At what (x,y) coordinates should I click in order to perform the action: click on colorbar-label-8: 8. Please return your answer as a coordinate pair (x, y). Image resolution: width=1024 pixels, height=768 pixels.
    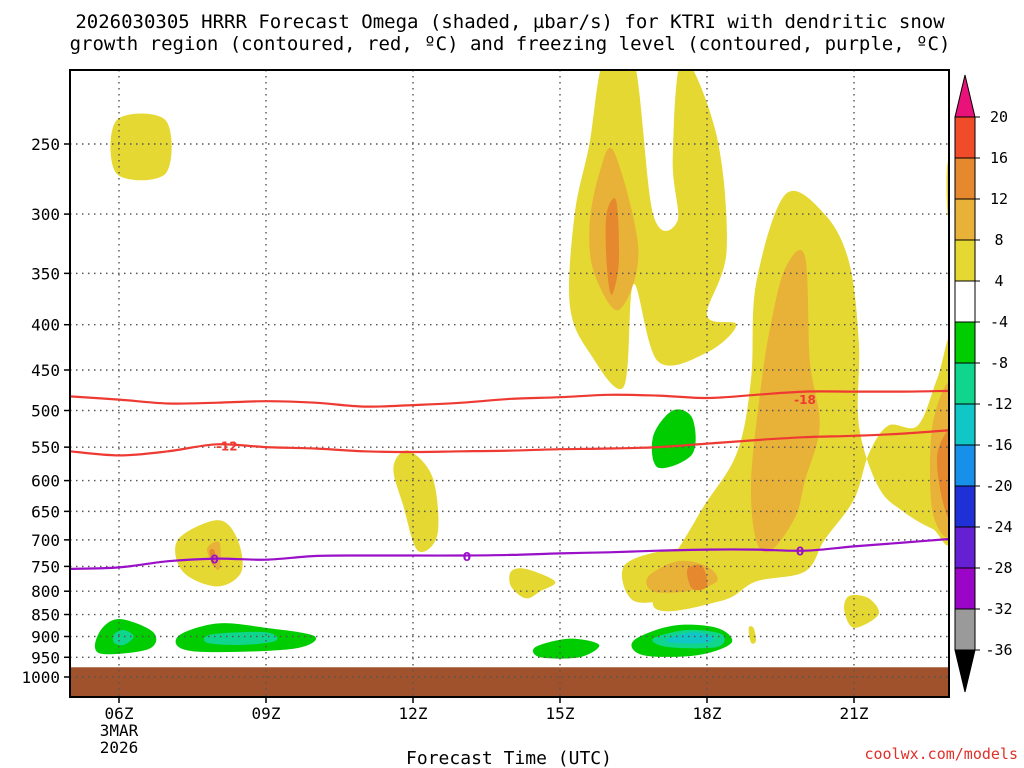
    Looking at the image, I should click on (998, 240).